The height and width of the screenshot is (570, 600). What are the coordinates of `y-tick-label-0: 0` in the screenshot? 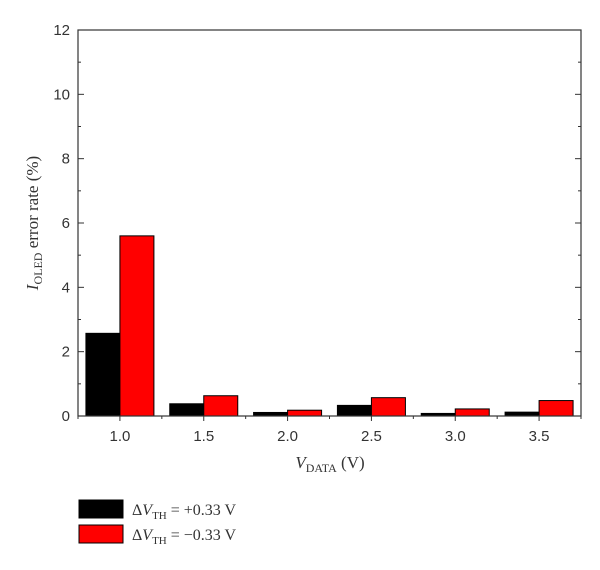 It's located at (66, 416).